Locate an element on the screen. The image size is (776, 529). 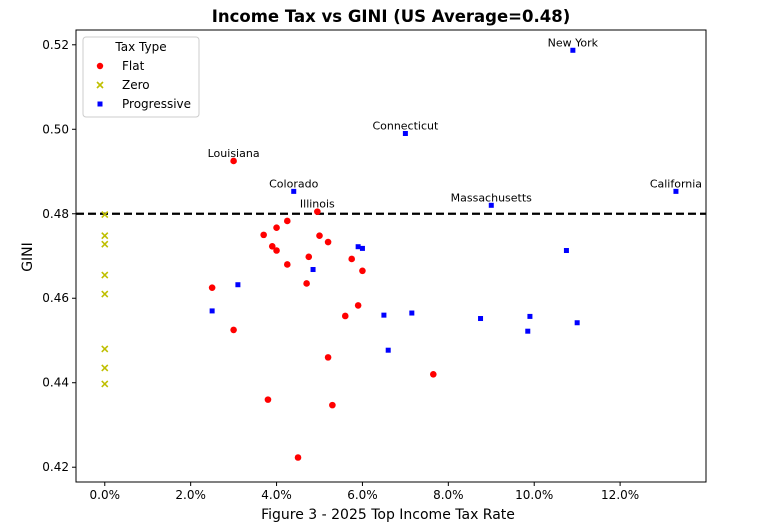
annotation-label: Connecticut is located at coordinates (405, 125).